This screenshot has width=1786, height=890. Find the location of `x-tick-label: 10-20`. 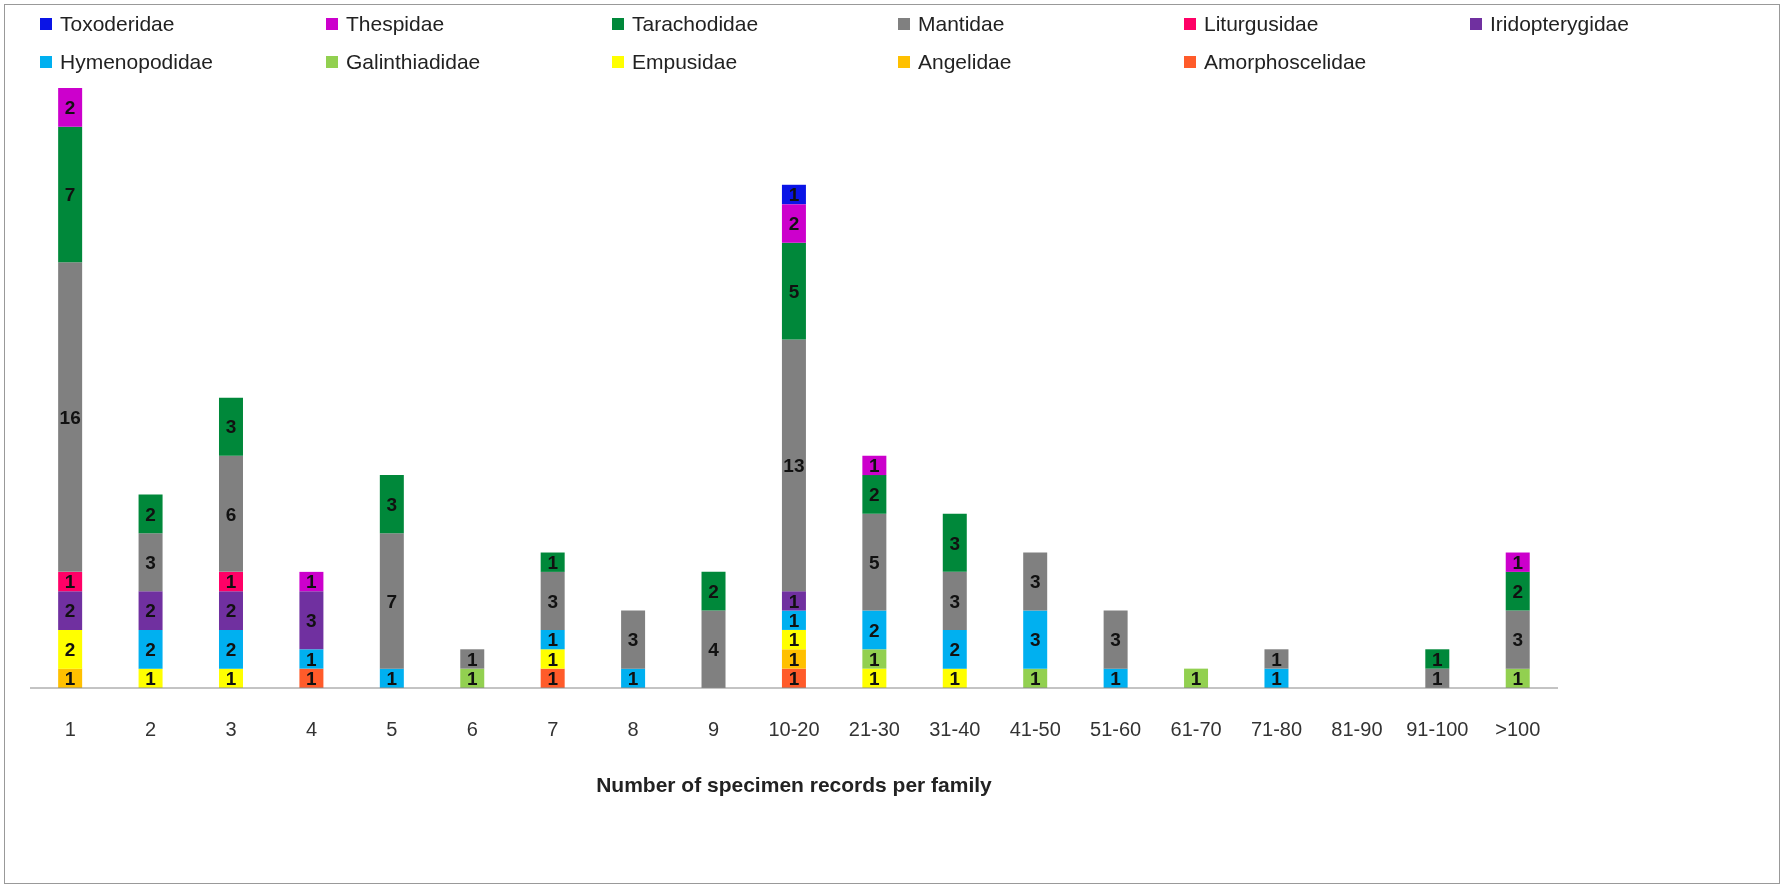

x-tick-label: 10-20 is located at coordinates (794, 729).